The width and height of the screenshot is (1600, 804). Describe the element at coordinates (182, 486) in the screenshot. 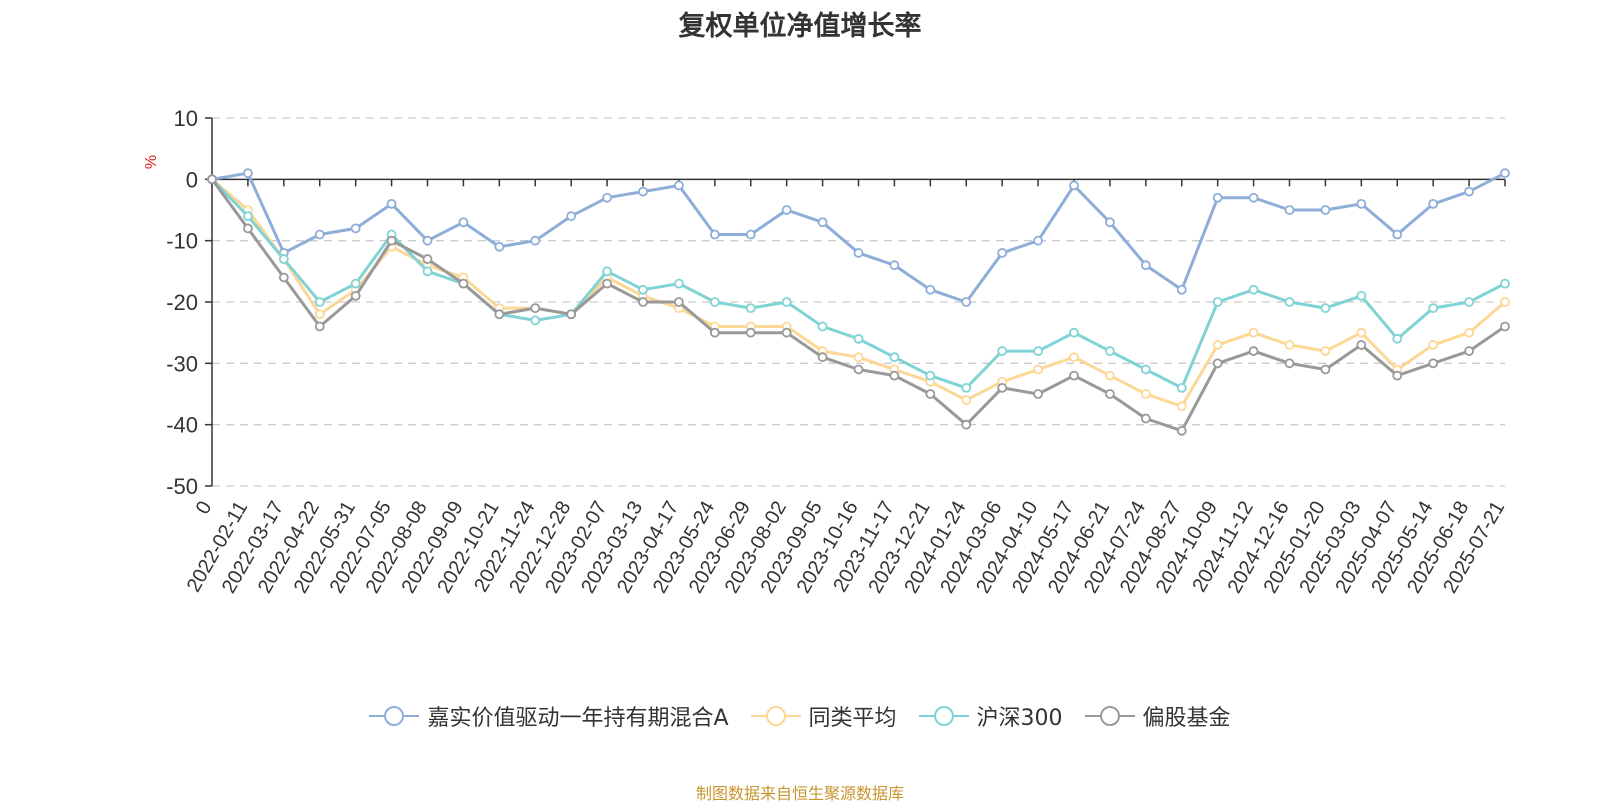

I see `y-tick-label: -50` at that location.